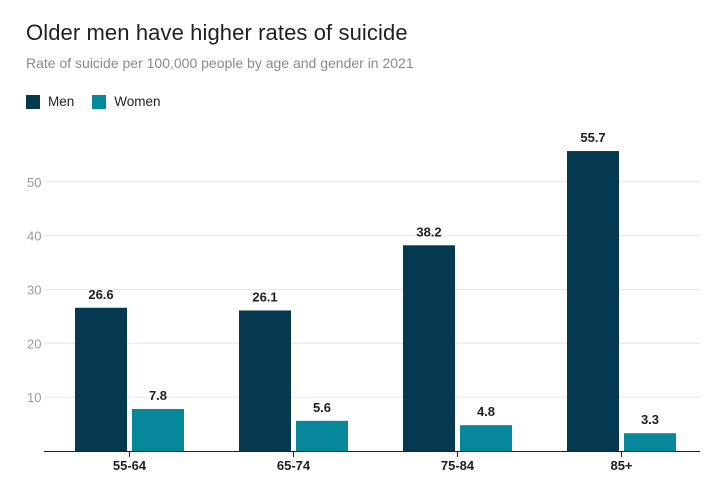  What do you see at coordinates (130, 465) in the screenshot?
I see `x-tick-label-55-64: 55-64` at bounding box center [130, 465].